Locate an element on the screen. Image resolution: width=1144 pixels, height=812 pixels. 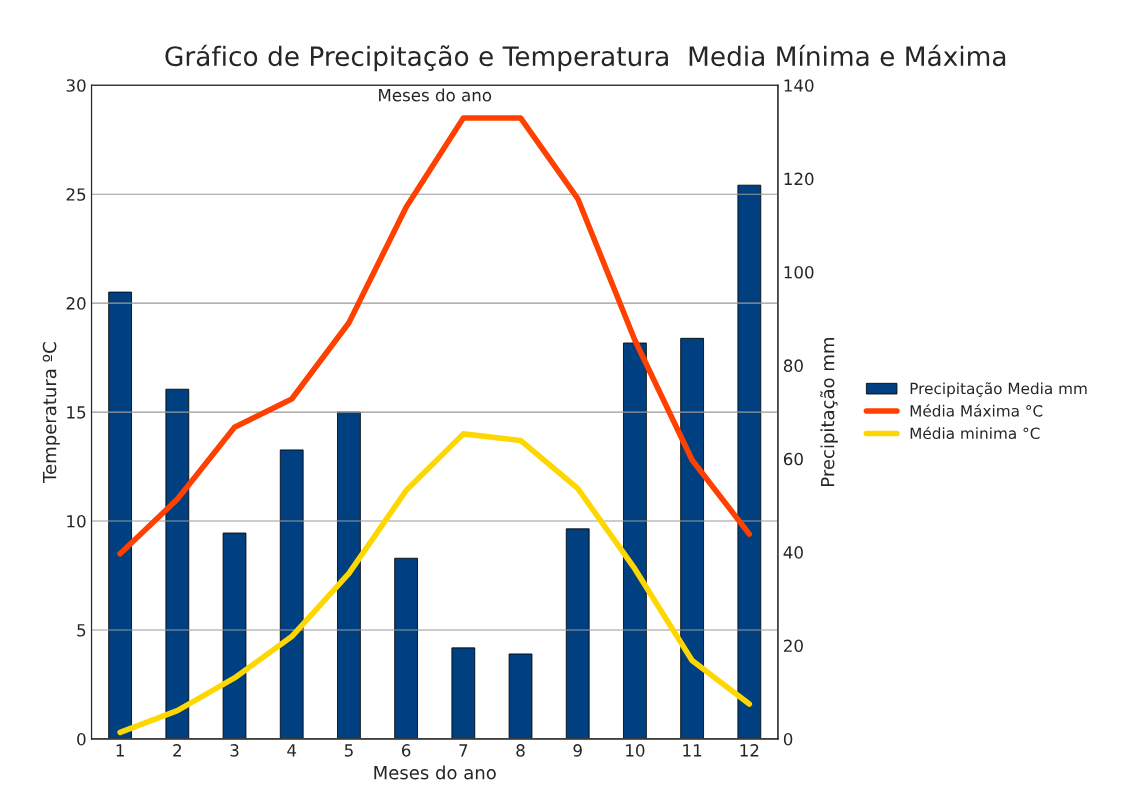
x-tick-label: 9 is located at coordinates (577, 750).